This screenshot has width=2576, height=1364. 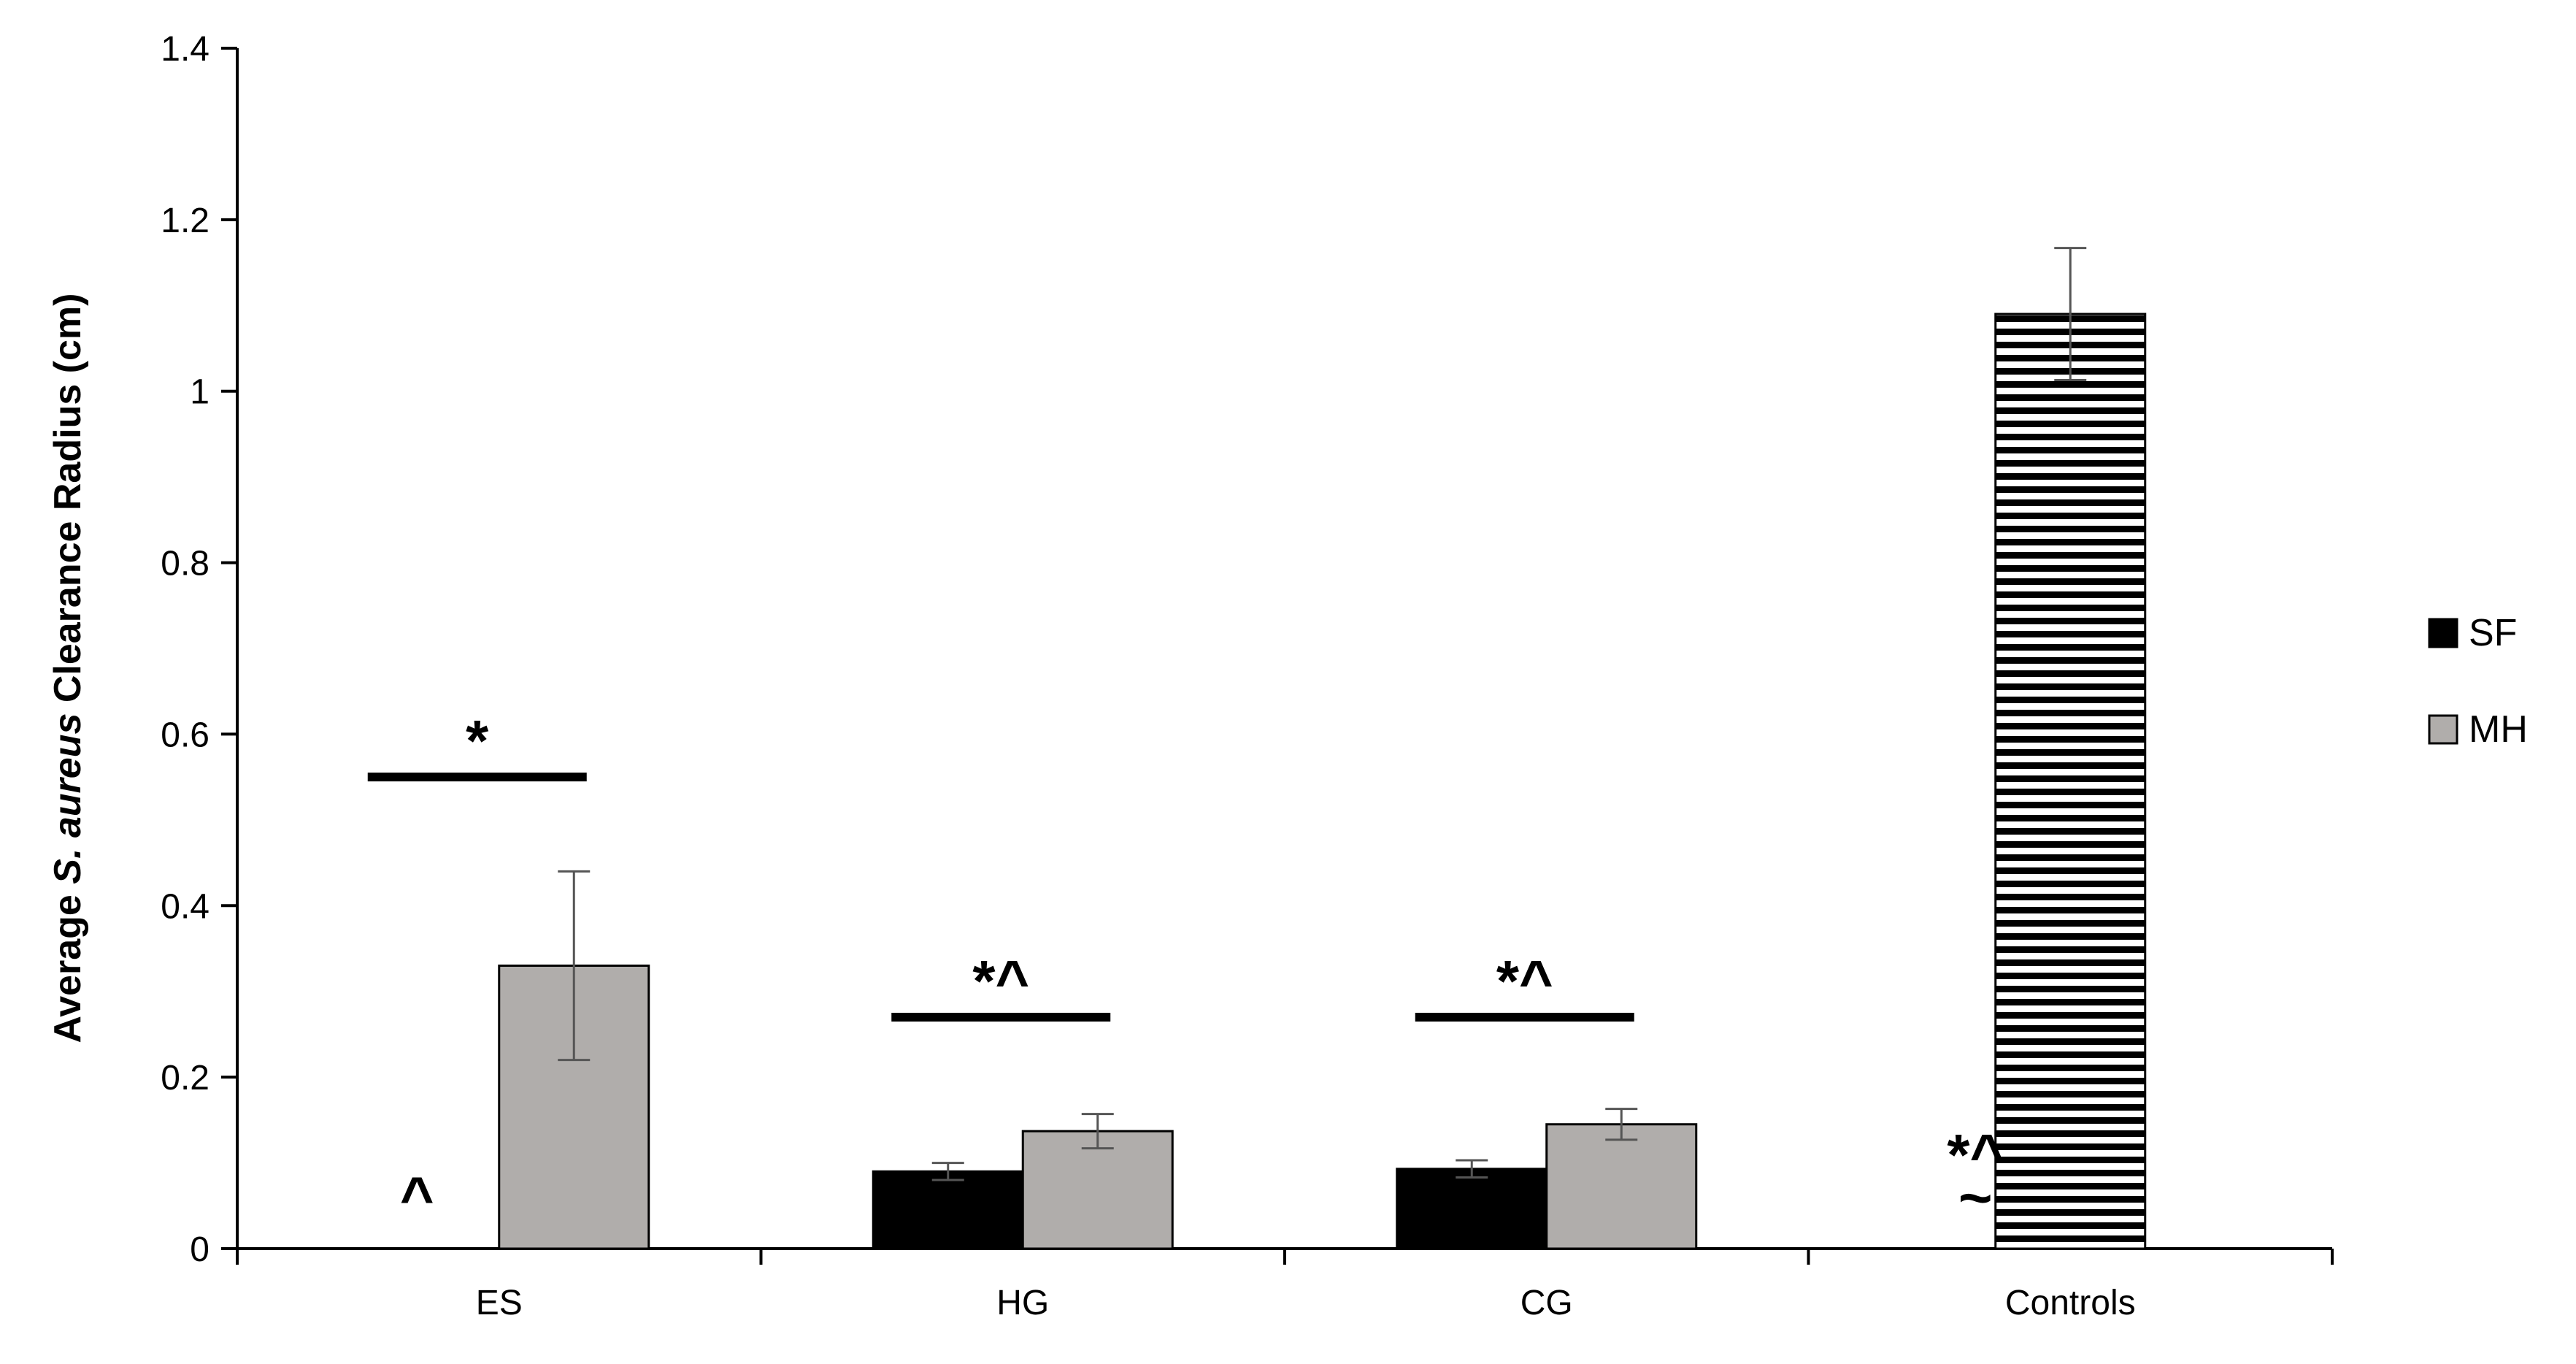 What do you see at coordinates (185, 1078) in the screenshot?
I see `y-tick-label: 0.2` at bounding box center [185, 1078].